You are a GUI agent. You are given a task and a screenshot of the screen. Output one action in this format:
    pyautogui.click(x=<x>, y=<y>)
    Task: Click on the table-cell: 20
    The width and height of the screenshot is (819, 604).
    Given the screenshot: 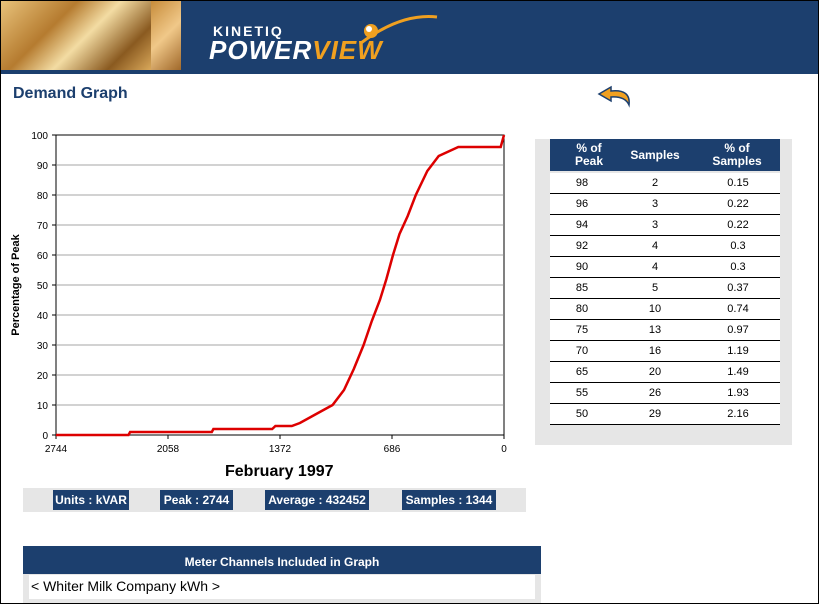 What is the action you would take?
    pyautogui.click(x=655, y=372)
    